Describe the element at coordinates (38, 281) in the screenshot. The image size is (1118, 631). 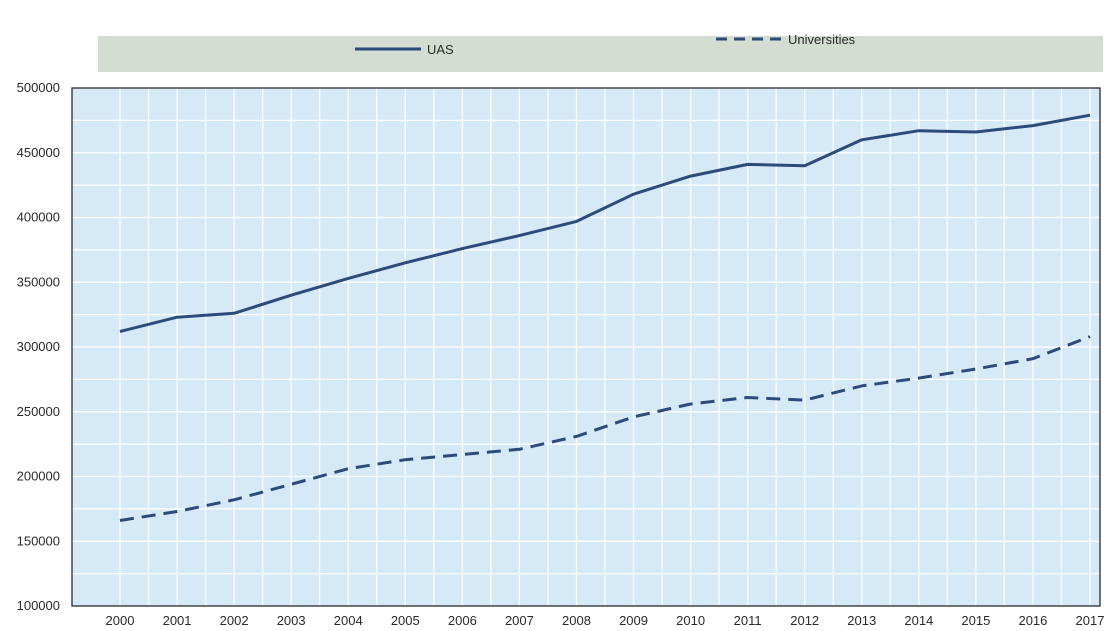
I see `y-tick-label: 350000` at that location.